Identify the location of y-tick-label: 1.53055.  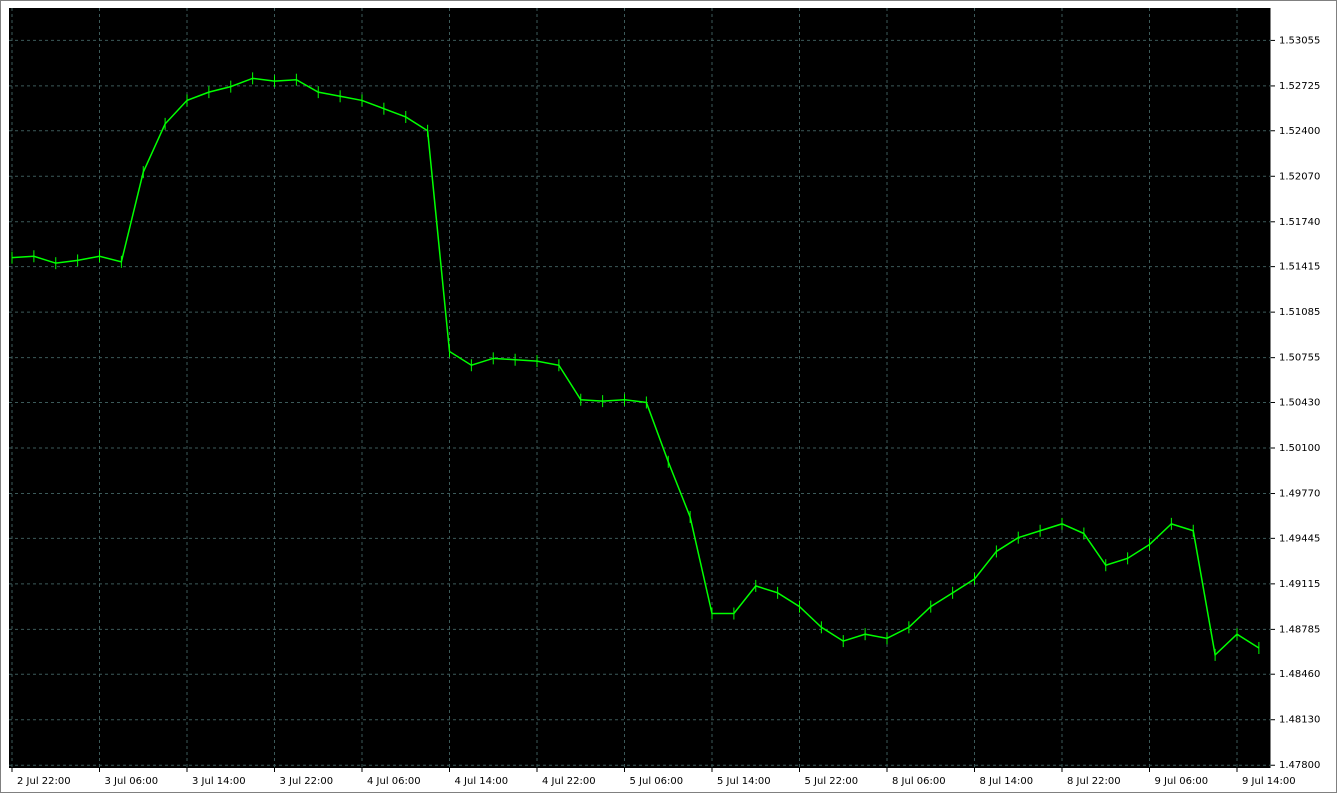
(1299, 40).